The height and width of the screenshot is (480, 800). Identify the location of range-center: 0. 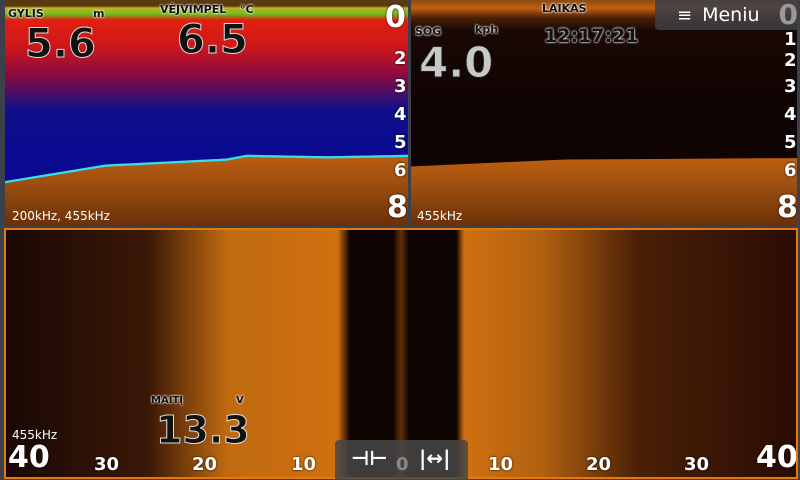
(402, 464).